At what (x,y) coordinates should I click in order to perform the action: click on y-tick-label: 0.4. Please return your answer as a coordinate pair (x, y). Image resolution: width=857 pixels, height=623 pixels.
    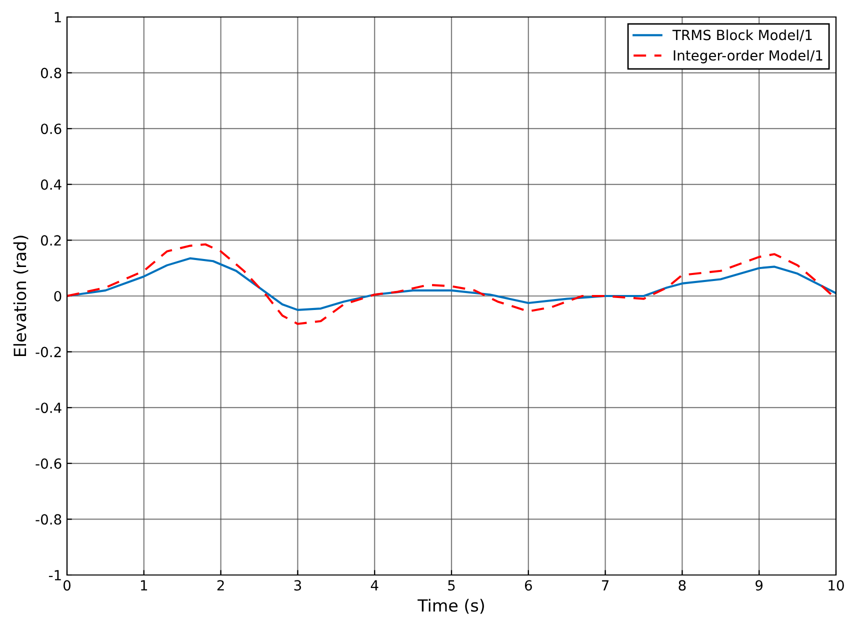
    Looking at the image, I should click on (51, 184).